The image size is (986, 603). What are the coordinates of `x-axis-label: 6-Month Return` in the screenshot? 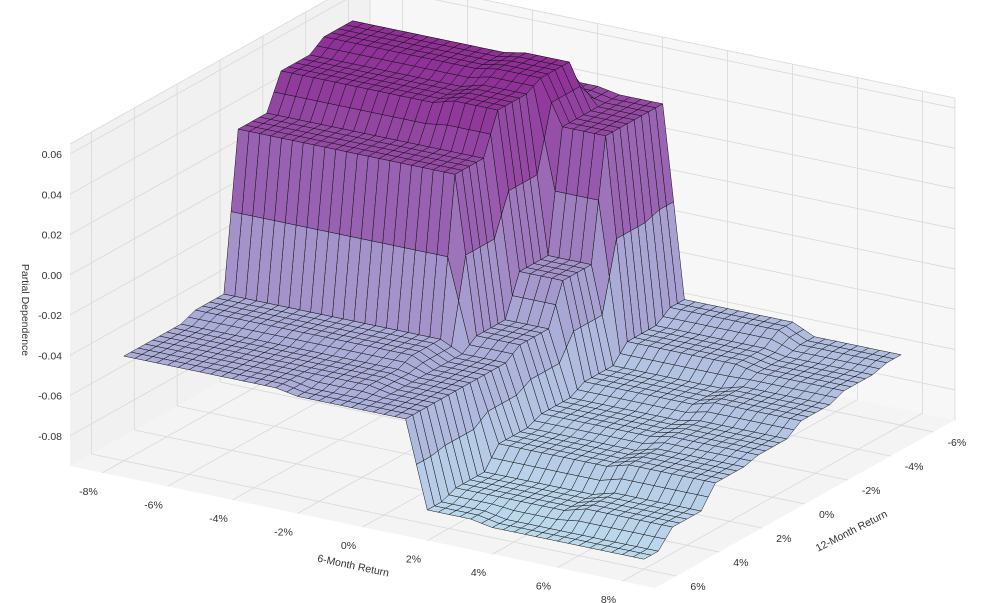 It's located at (353, 566).